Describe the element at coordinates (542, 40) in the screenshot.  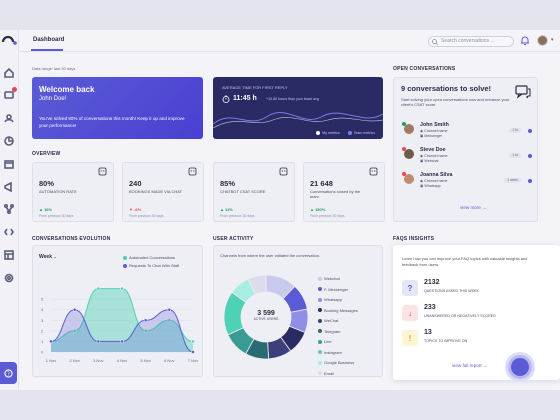
I see `user-avatar` at that location.